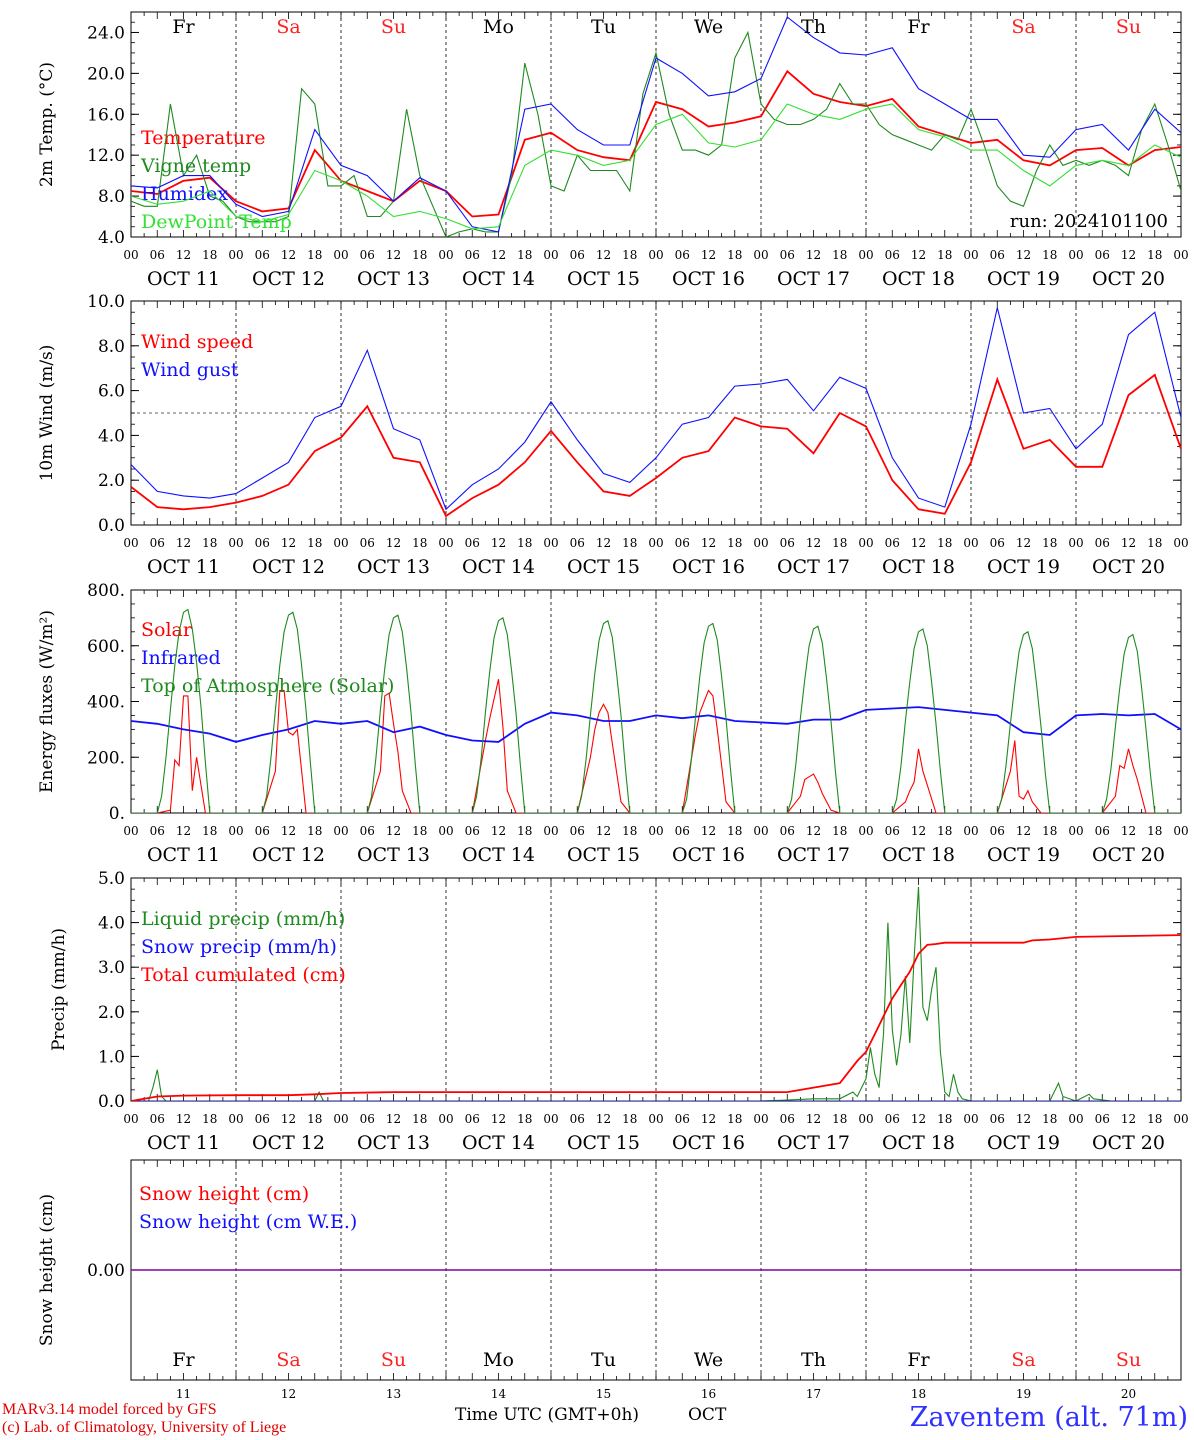 This screenshot has height=1440, width=1194. I want to click on weekday-label: Fr, so click(183, 1360).